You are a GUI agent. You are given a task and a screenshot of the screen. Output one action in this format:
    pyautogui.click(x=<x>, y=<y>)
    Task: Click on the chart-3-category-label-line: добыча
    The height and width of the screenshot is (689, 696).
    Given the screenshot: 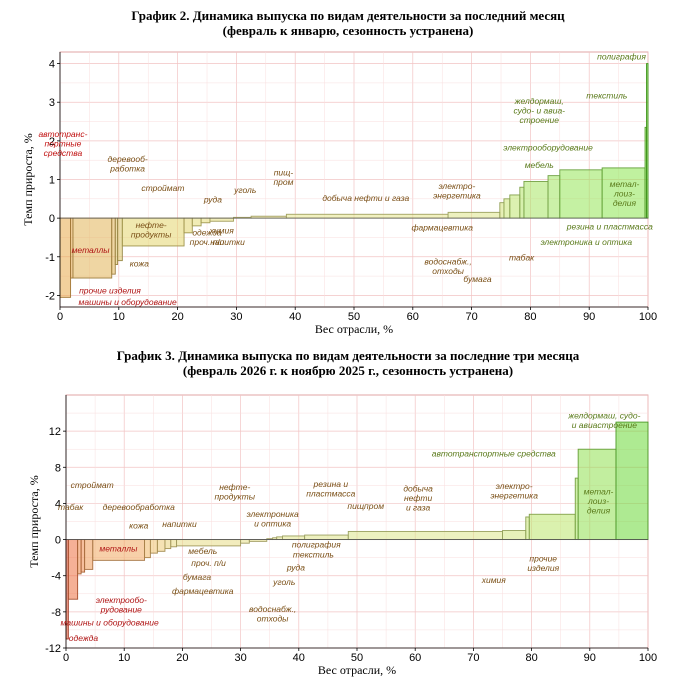 What is the action you would take?
    pyautogui.click(x=418, y=489)
    